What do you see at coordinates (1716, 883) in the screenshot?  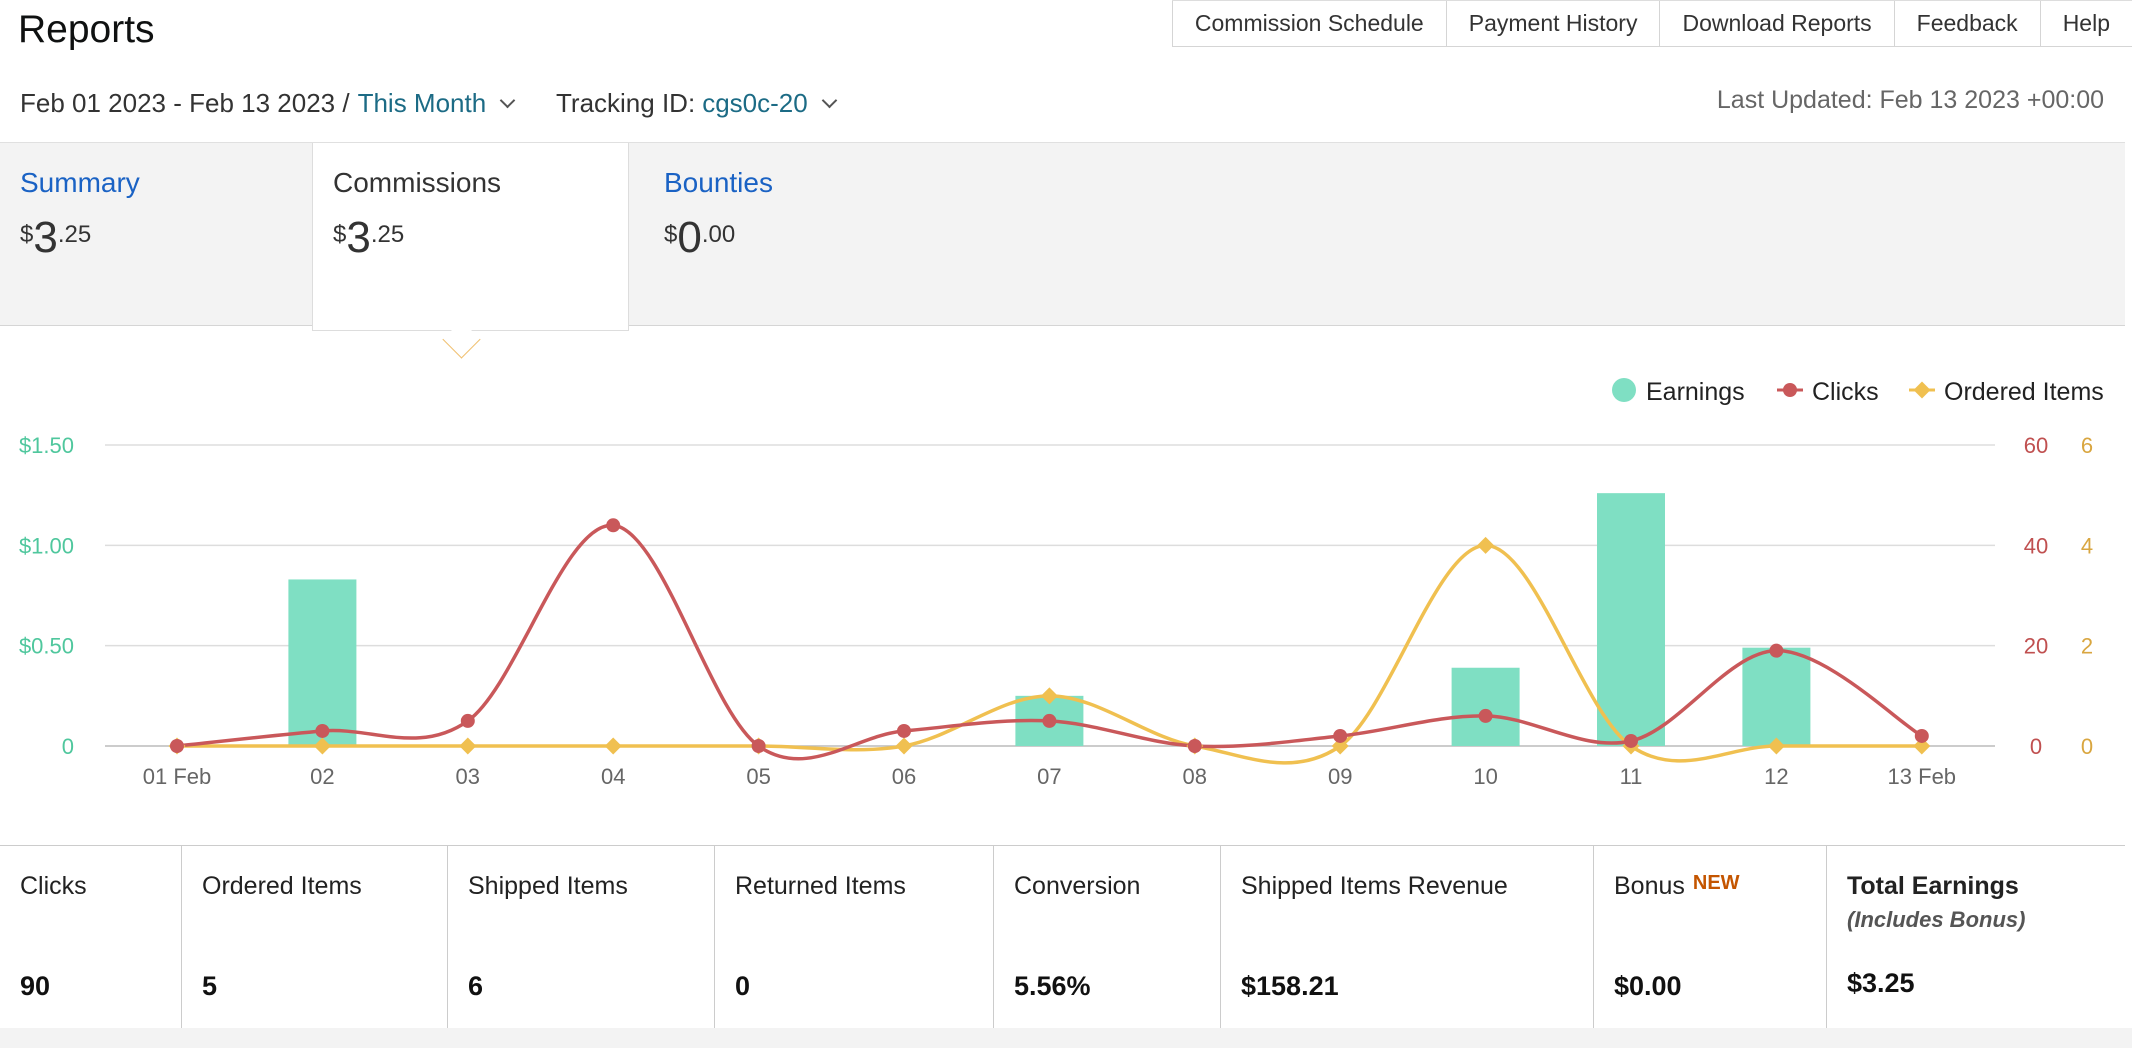 I see `new-badge: NEW` at bounding box center [1716, 883].